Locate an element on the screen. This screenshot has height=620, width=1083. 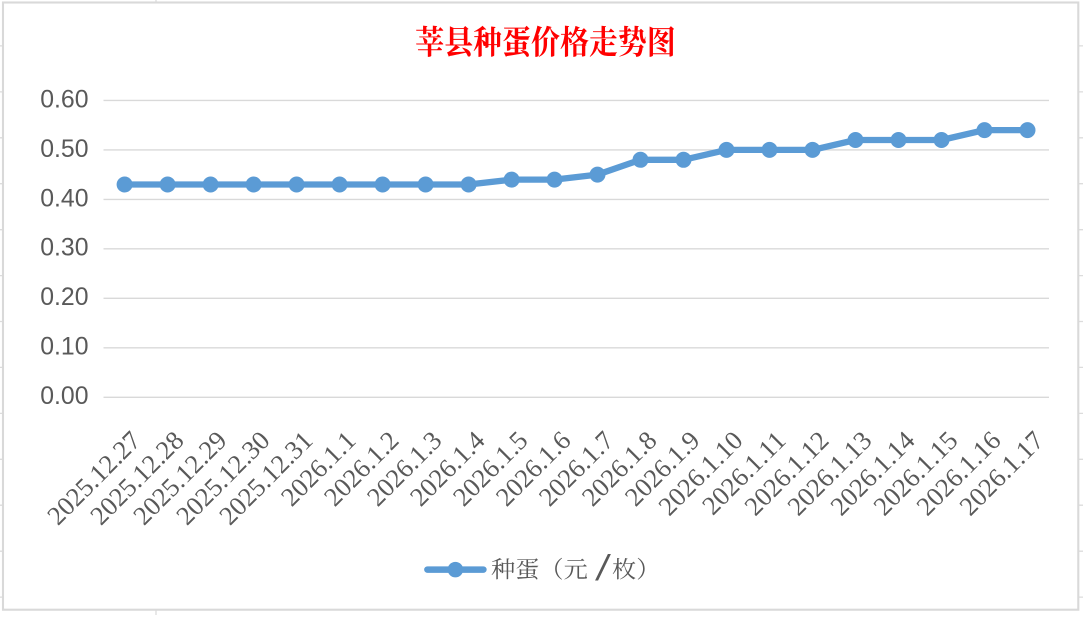
svg-text: 0.50 is located at coordinates (64, 149).